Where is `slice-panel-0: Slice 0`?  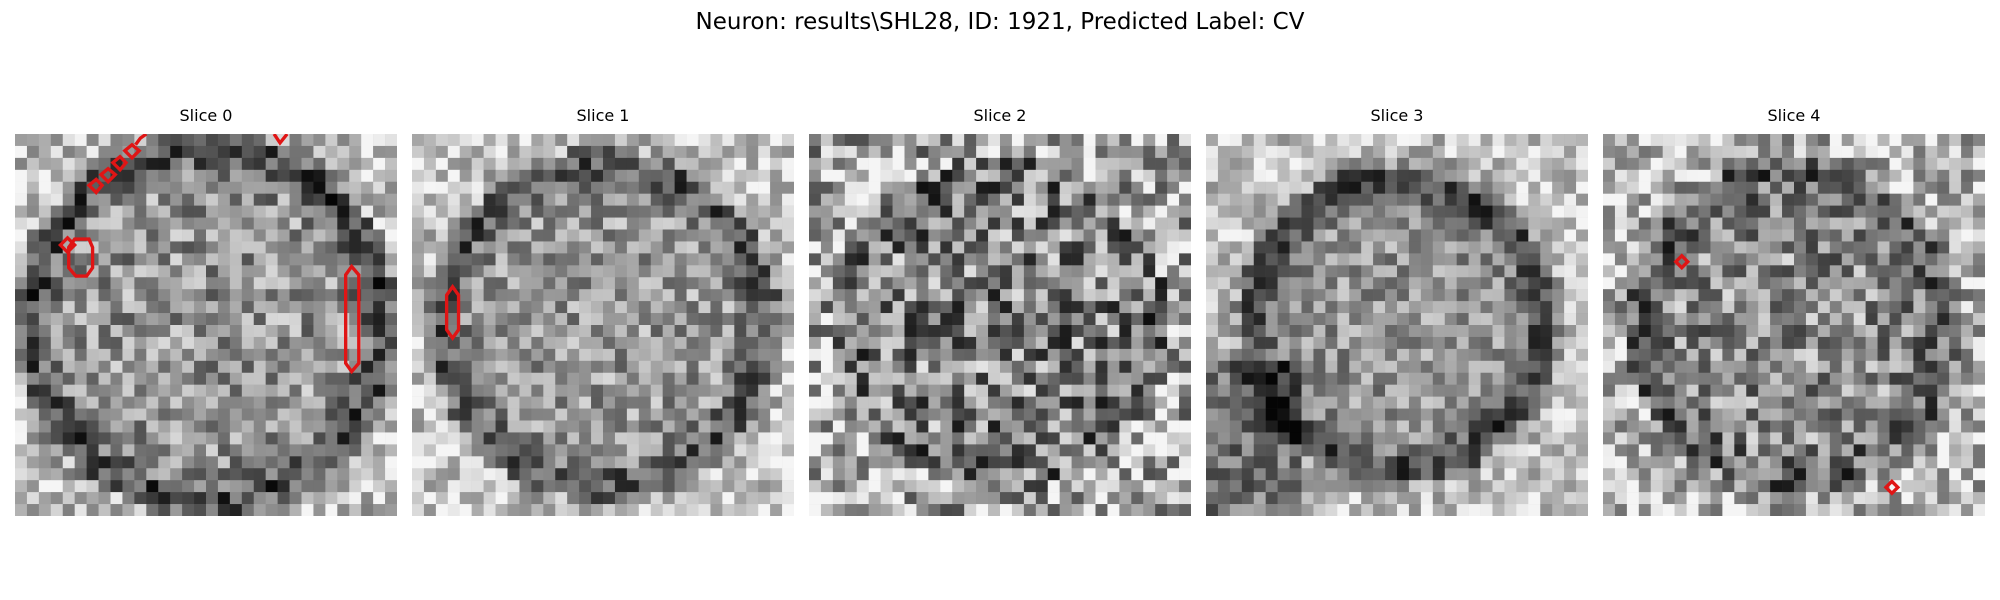
slice-panel-0: Slice 0 is located at coordinates (206, 311).